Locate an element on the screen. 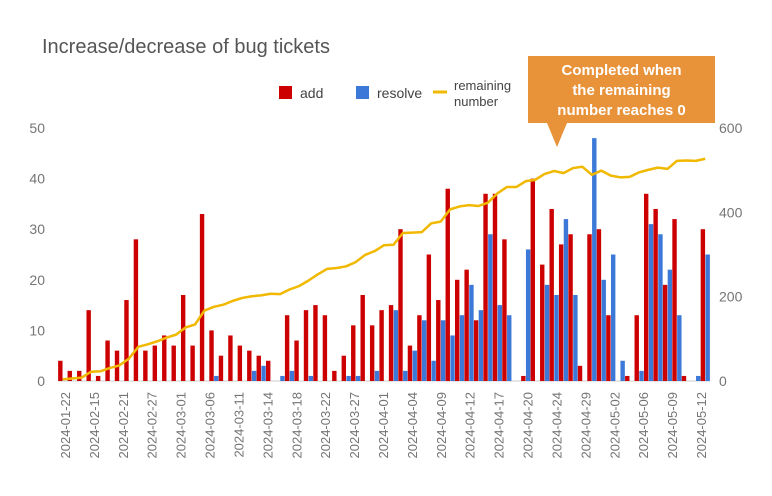 The width and height of the screenshot is (772, 496). annotation-callout-pointer is located at coordinates (557, 135).